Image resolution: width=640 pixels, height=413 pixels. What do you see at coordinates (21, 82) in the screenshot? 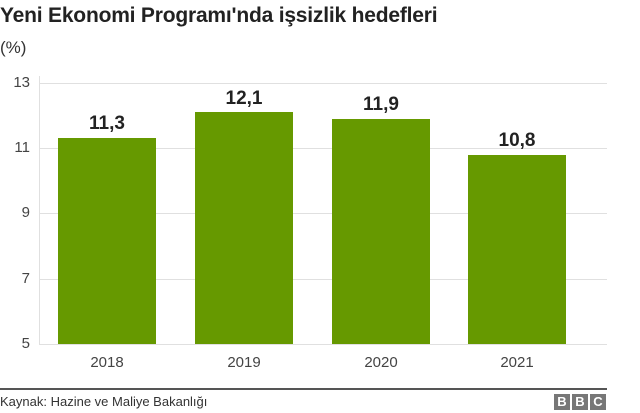
I see `y-tick-label: 13` at bounding box center [21, 82].